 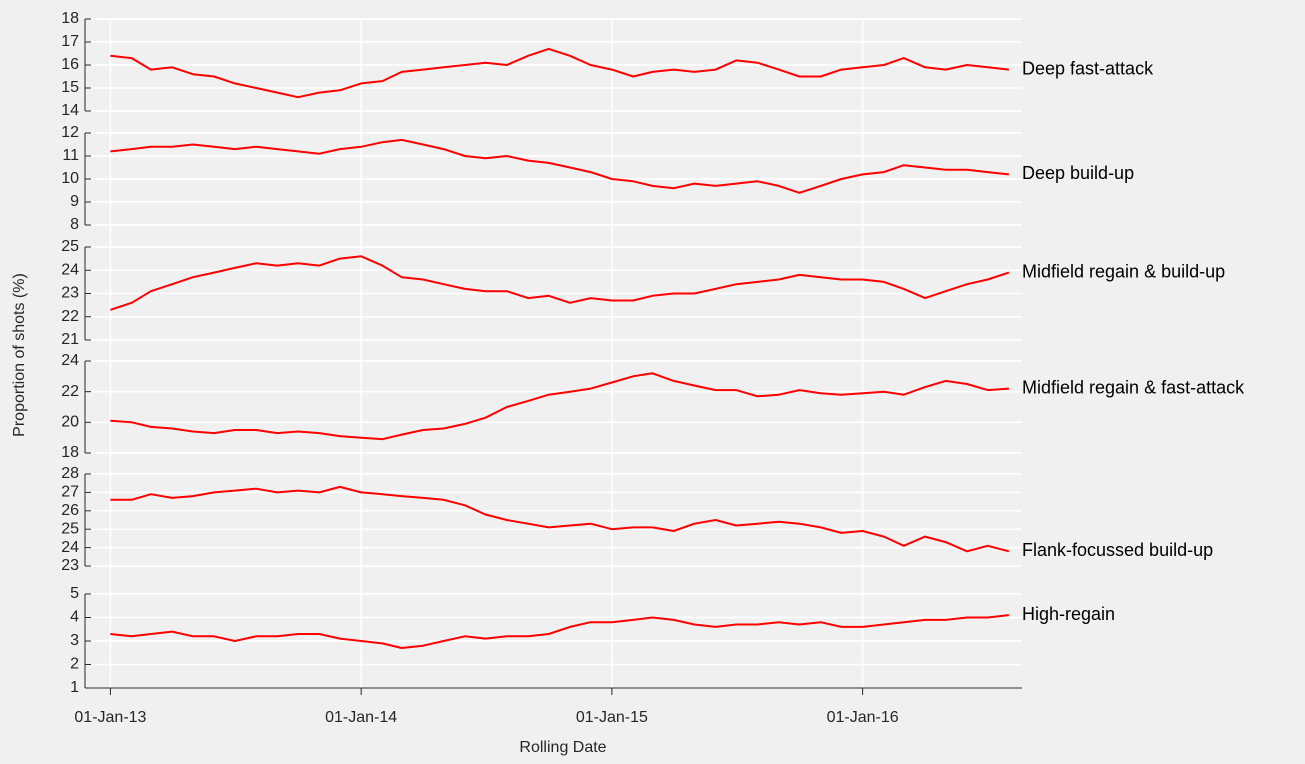 I want to click on series-label: High-regain, so click(x=1068, y=614).